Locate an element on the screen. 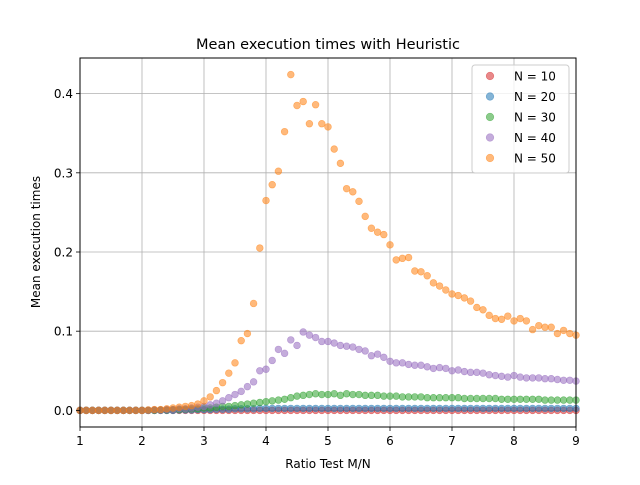 This screenshot has height=485, width=640. y-tick-label: 0.3 is located at coordinates (63, 173).